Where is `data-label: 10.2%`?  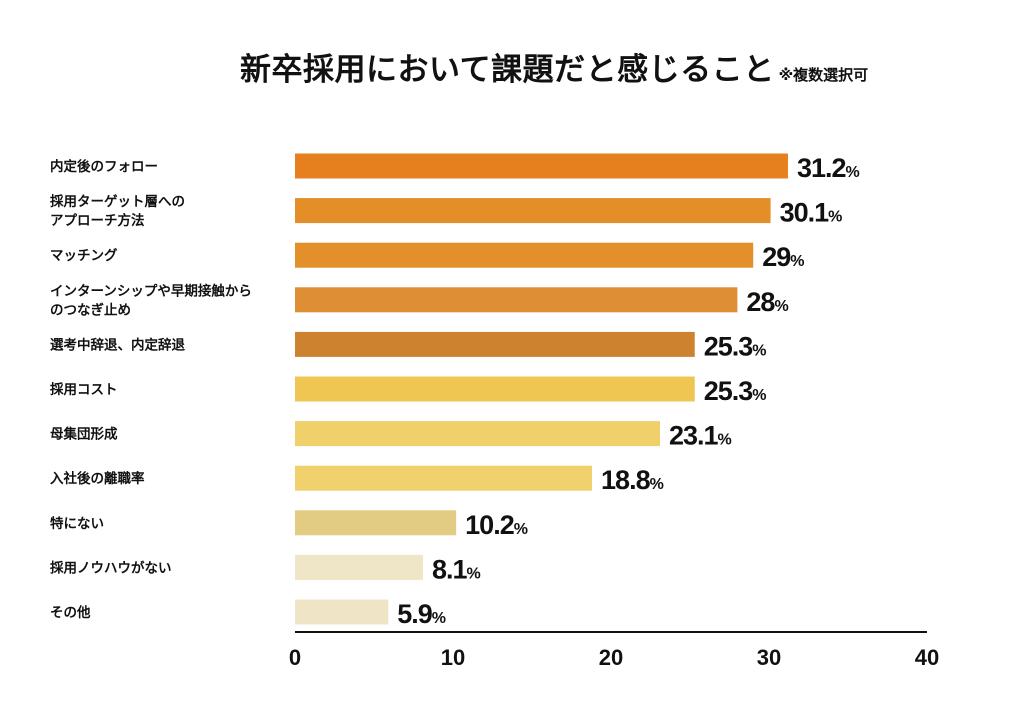 data-label: 10.2% is located at coordinates (496, 525).